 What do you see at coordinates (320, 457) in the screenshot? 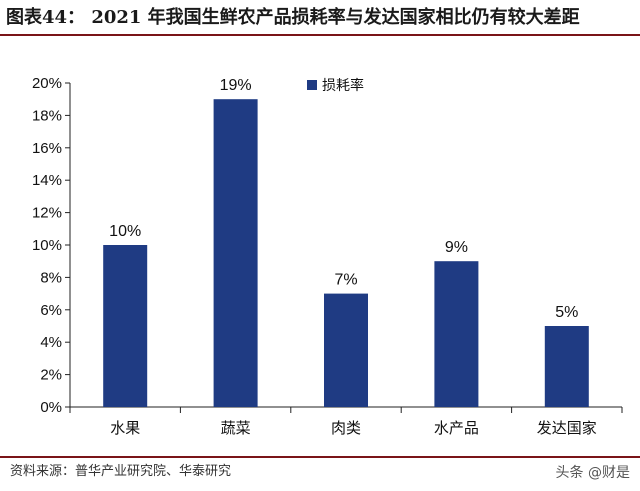
I see `bottom-rule` at bounding box center [320, 457].